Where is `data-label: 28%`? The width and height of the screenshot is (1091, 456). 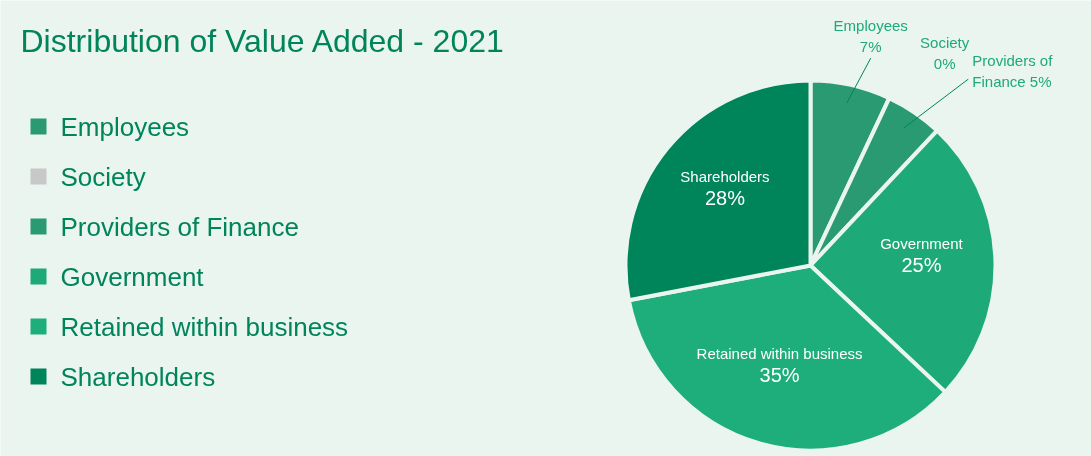 data-label: 28% is located at coordinates (725, 197).